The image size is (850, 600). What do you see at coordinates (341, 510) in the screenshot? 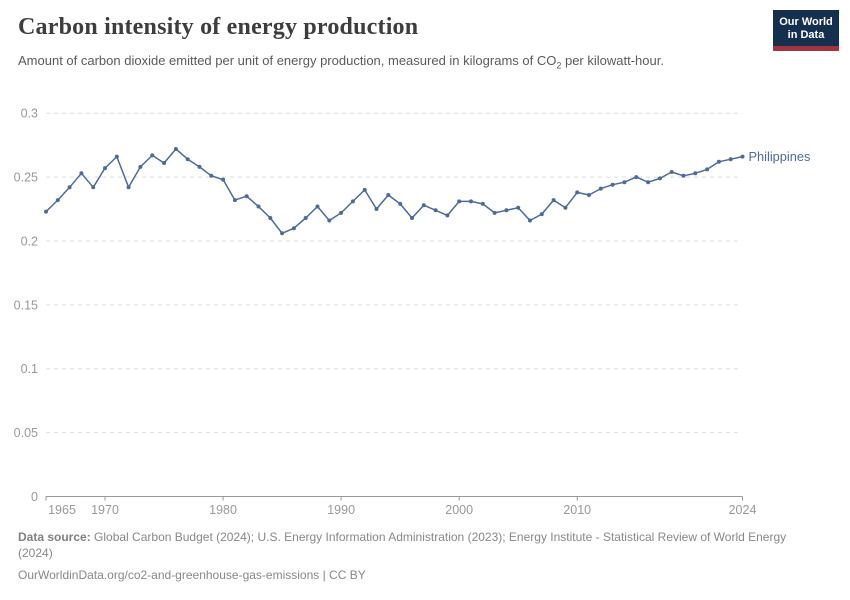
I see `x-tick-label: 1990` at bounding box center [341, 510].